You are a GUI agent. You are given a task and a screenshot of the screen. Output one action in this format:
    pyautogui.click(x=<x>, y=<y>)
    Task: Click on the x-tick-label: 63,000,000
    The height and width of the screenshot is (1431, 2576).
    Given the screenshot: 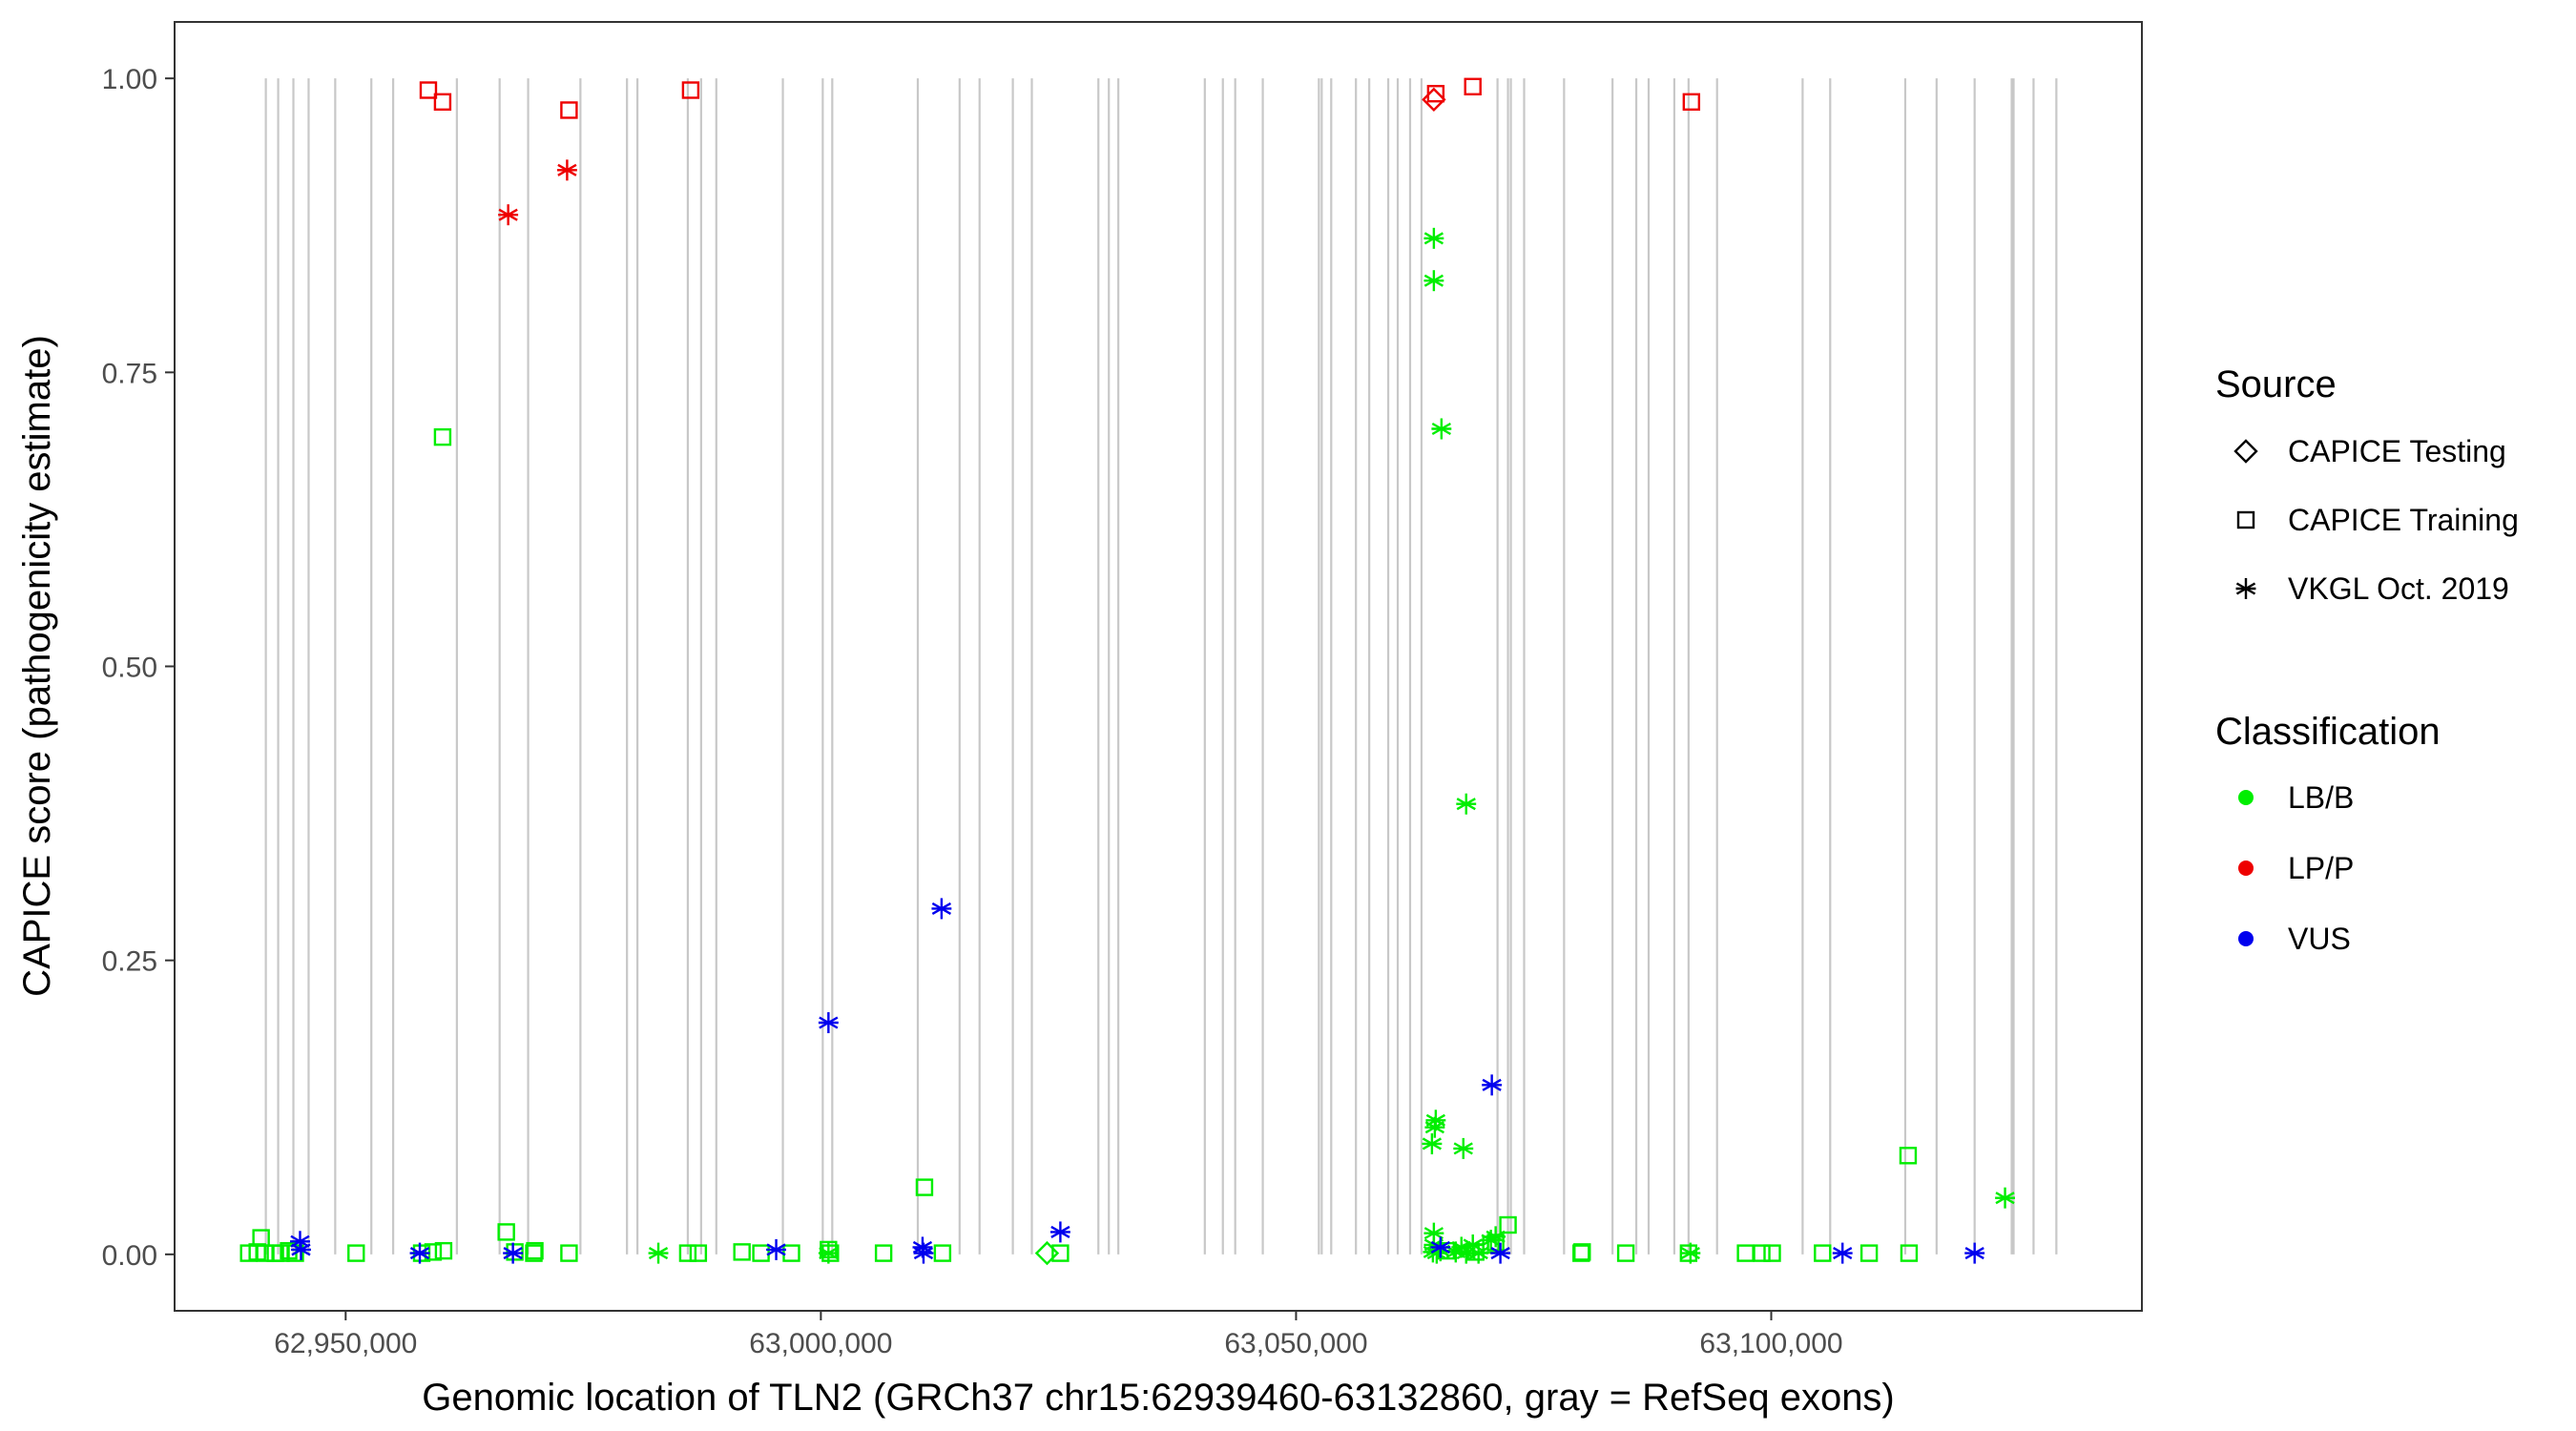 What is the action you would take?
    pyautogui.click(x=820, y=1343)
    